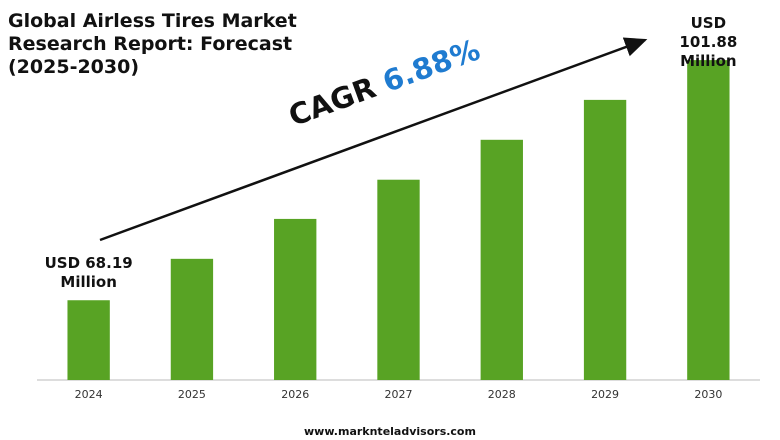 Image resolution: width=780 pixels, height=440 pixels. What do you see at coordinates (89, 394) in the screenshot?
I see `x-tick-label: 2024` at bounding box center [89, 394].